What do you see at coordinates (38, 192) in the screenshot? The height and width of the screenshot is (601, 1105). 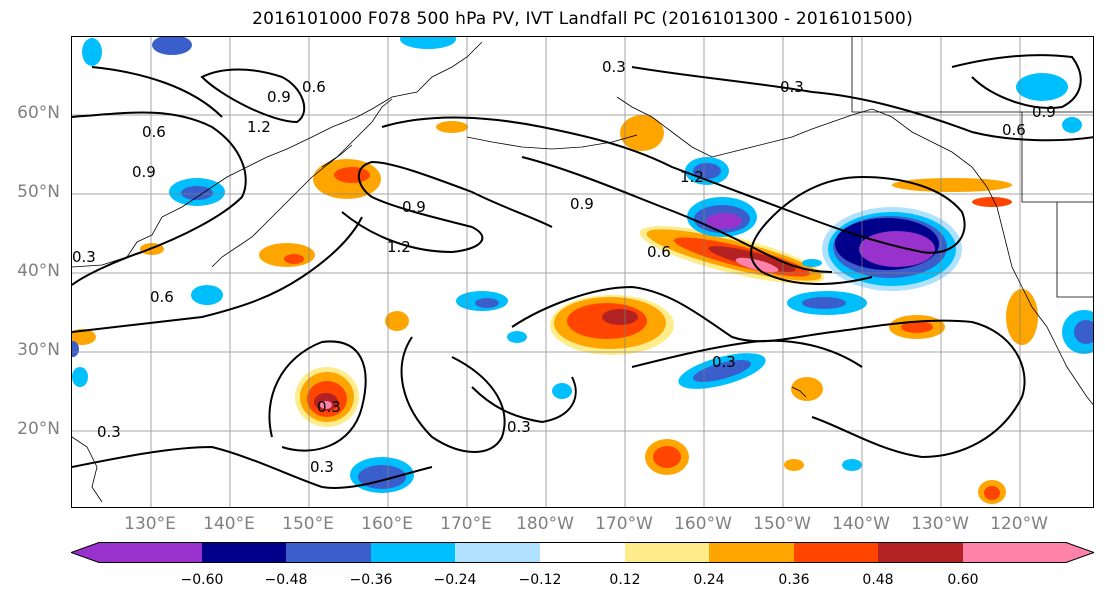 I see `lat-label-50n: 50°N` at bounding box center [38, 192].